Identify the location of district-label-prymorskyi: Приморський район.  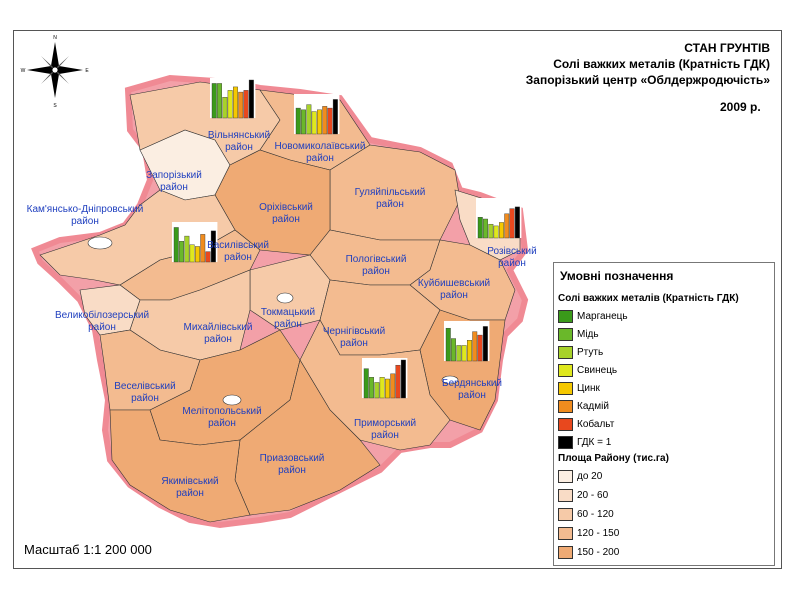
(385, 429).